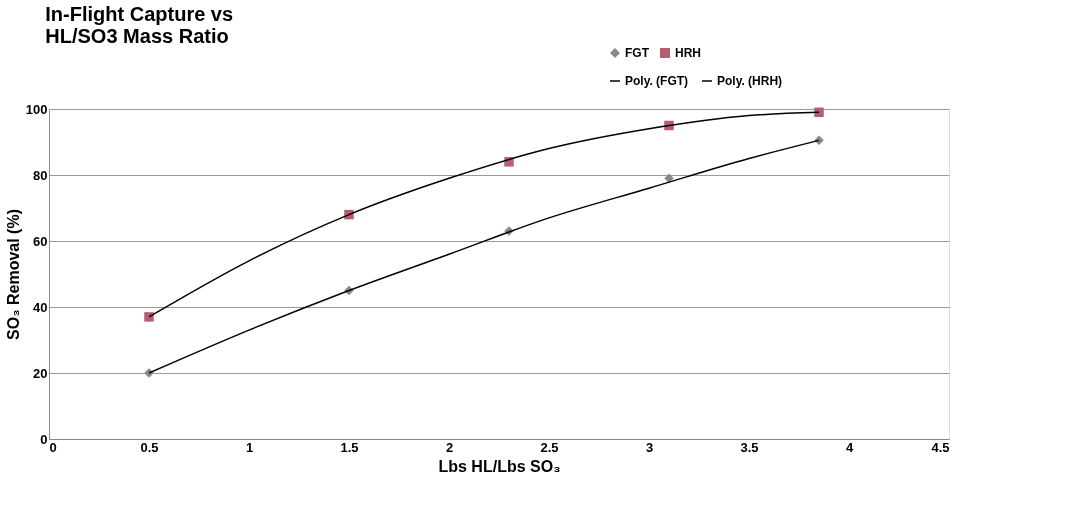  I want to click on x-tick-label: 1.5, so click(349, 447).